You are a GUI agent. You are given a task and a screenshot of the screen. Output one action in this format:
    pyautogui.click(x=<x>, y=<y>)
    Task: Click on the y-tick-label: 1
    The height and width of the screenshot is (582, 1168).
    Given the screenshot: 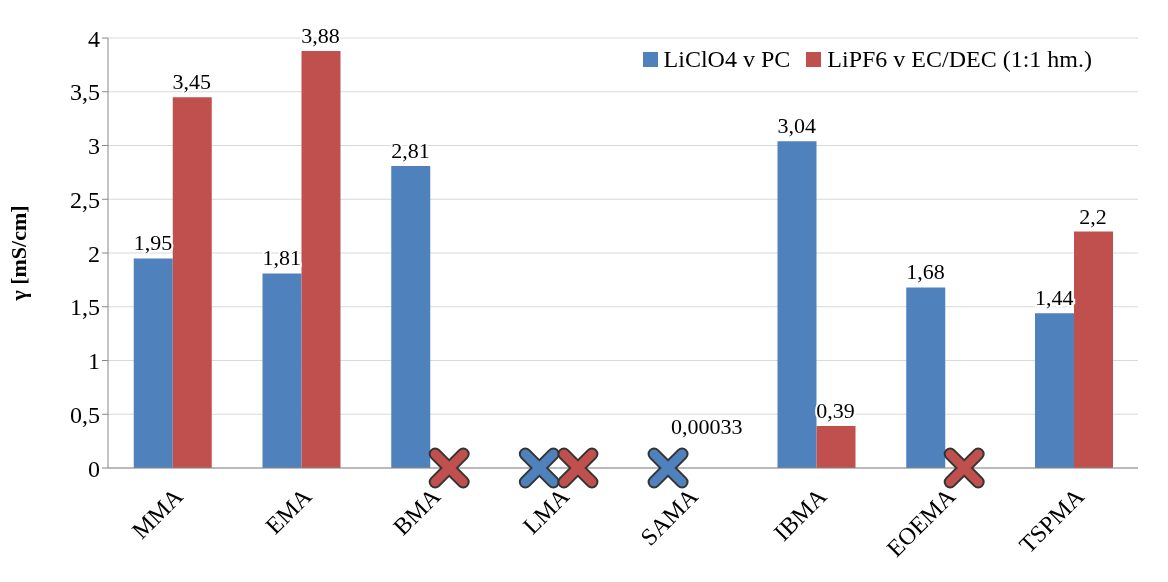 What is the action you would take?
    pyautogui.click(x=94, y=361)
    